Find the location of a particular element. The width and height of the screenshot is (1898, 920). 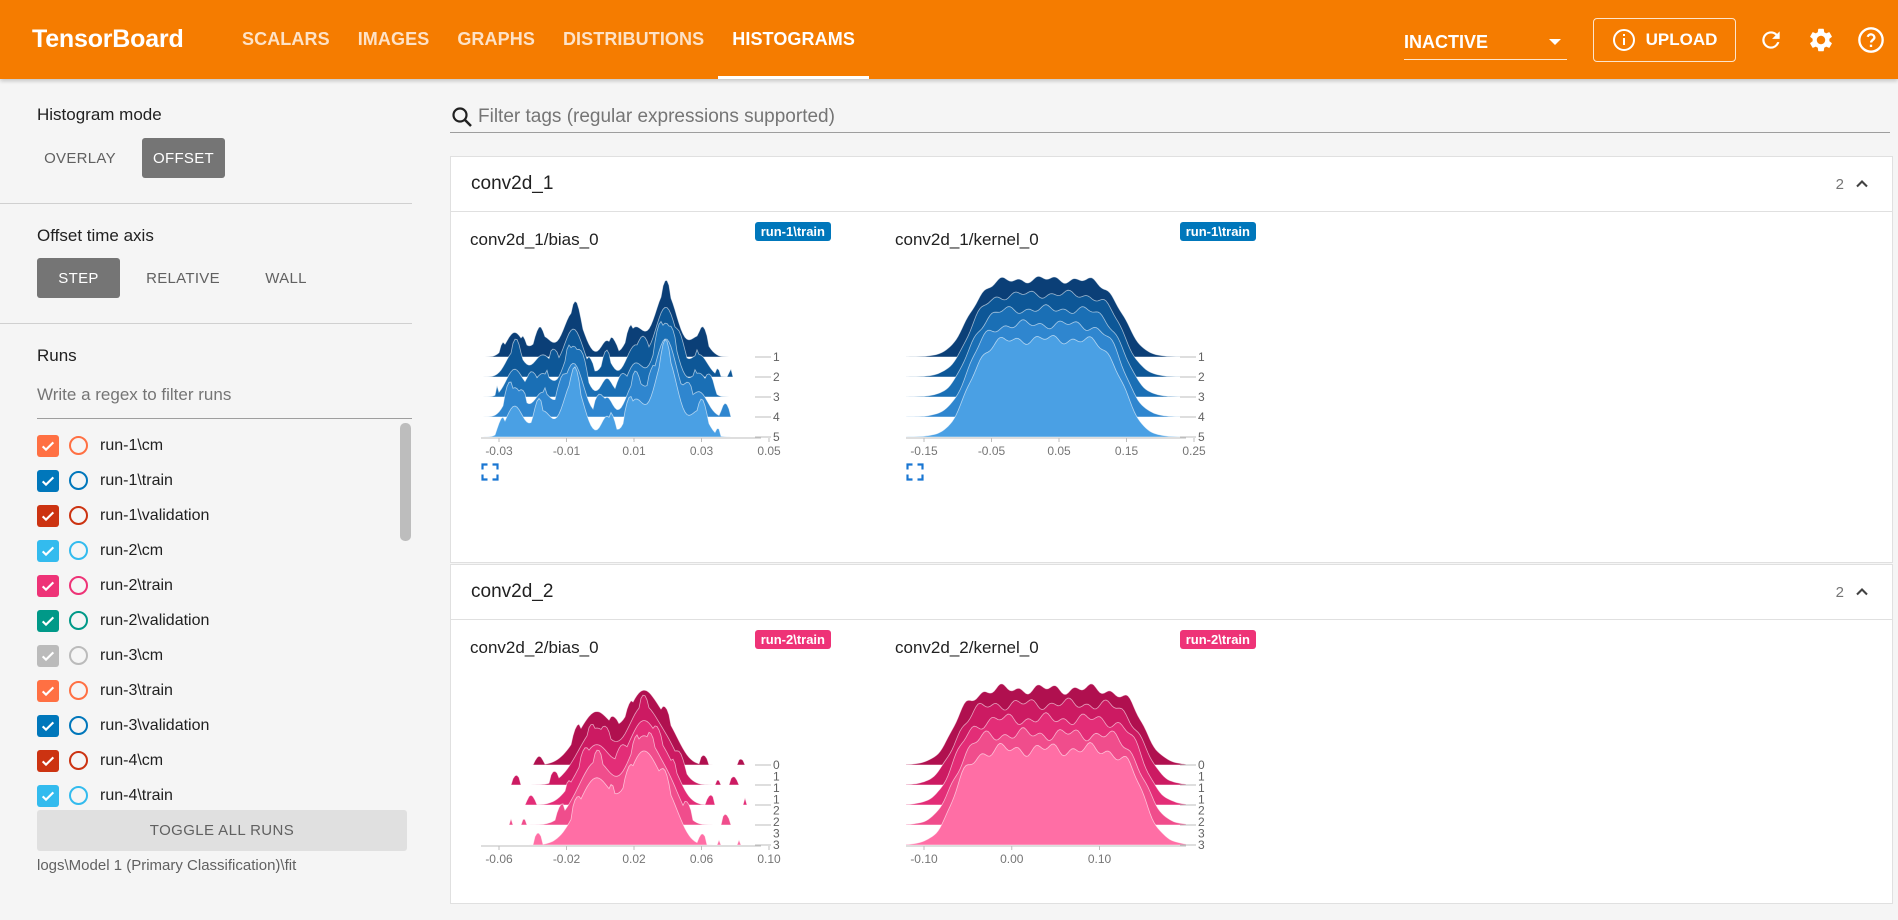

tab-scalars: SCALARS is located at coordinates (286, 39).